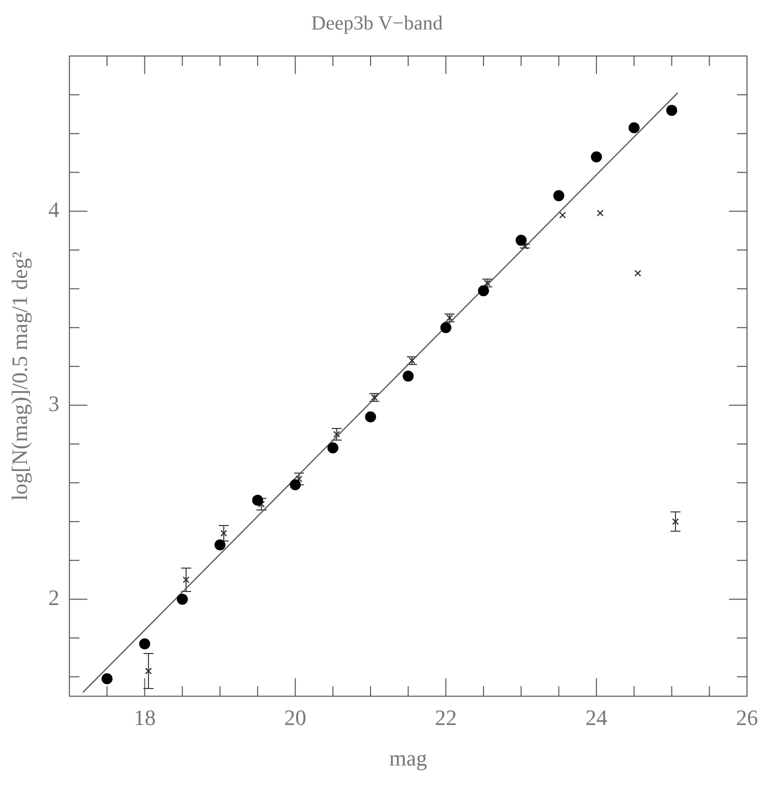 The height and width of the screenshot is (785, 768). I want to click on y-tick-label: 2, so click(54, 597).